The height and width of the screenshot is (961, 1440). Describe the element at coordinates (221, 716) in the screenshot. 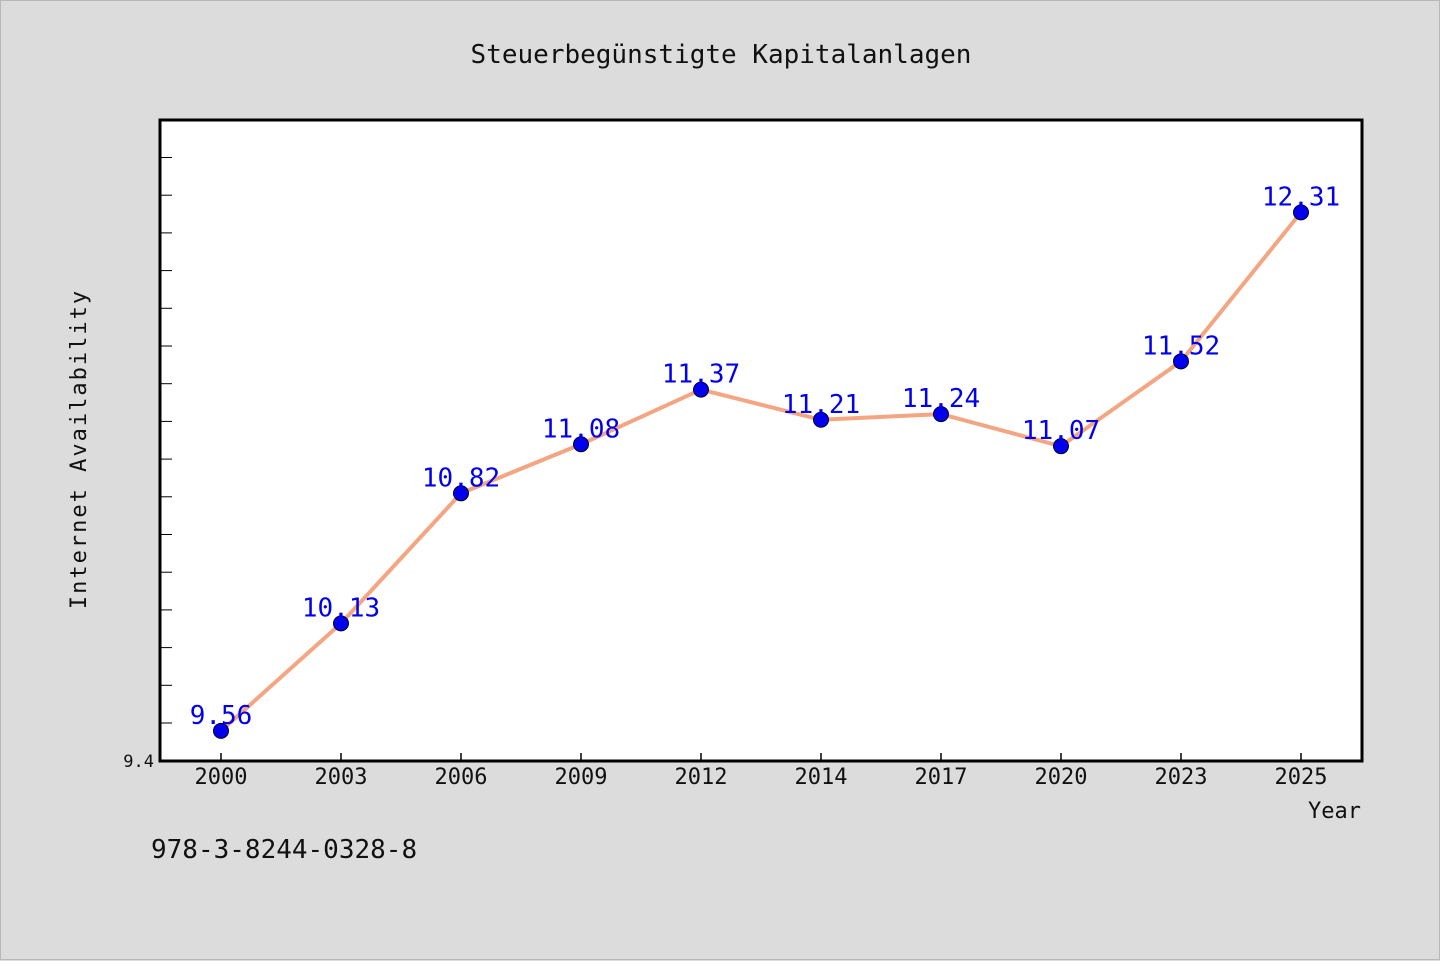

I see `data-label: 9.56` at that location.